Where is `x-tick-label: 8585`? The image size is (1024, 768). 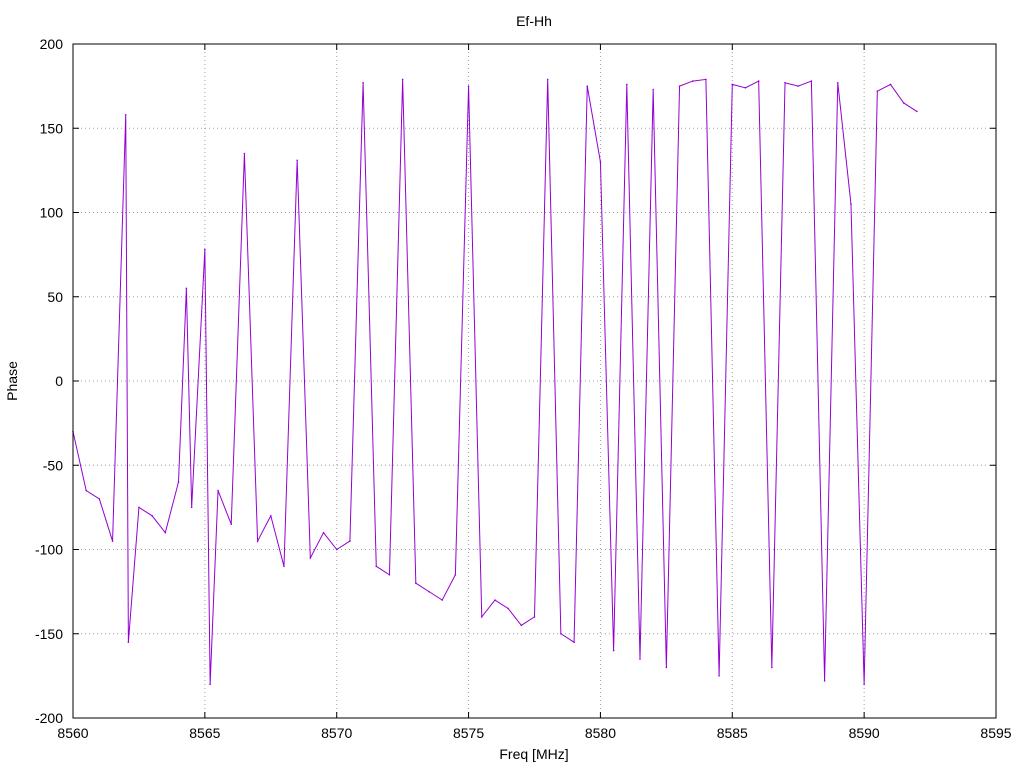
x-tick-label: 8585 is located at coordinates (732, 733).